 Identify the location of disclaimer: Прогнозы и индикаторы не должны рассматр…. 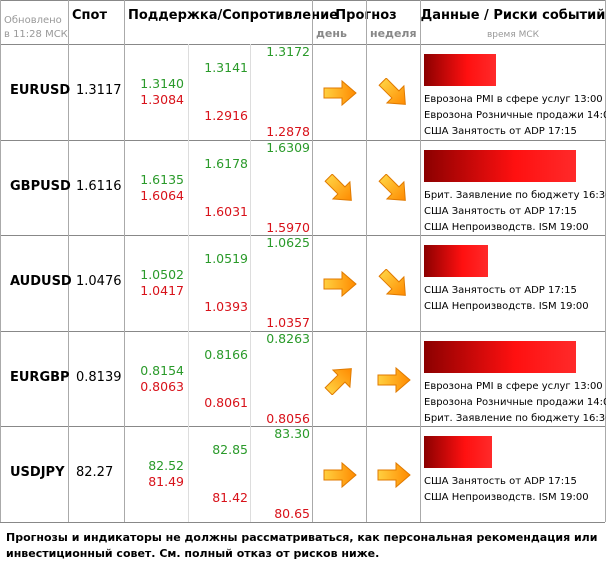
(302, 545).